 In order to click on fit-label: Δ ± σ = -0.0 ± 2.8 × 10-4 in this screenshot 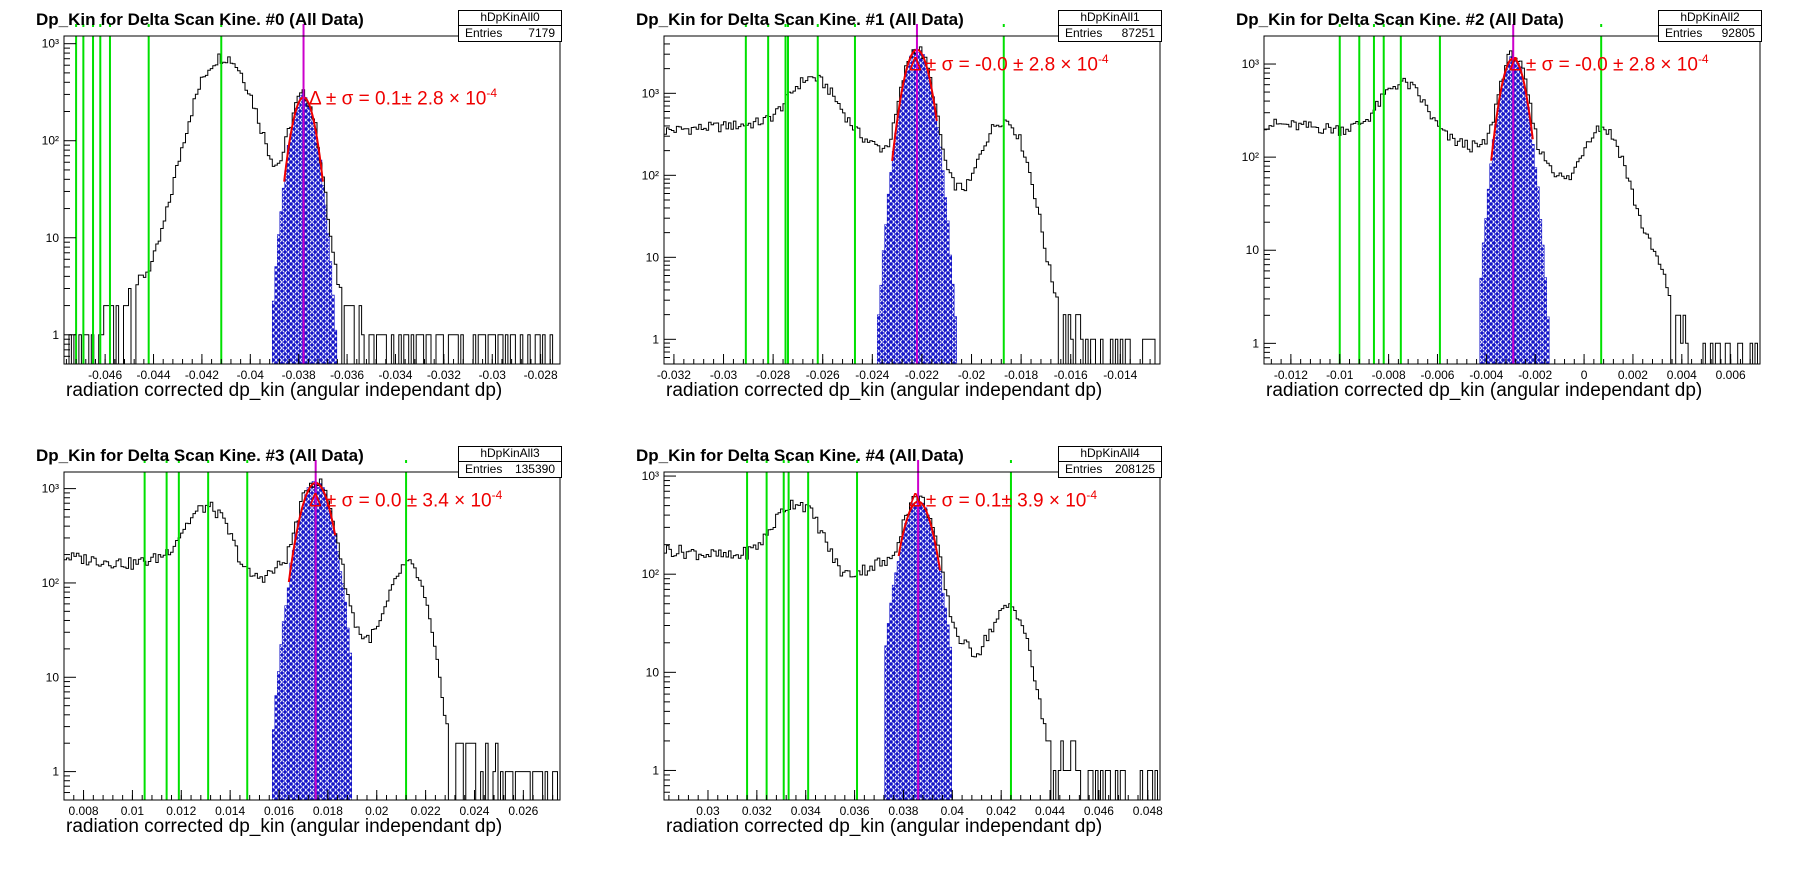, I will do `click(1009, 64)`.